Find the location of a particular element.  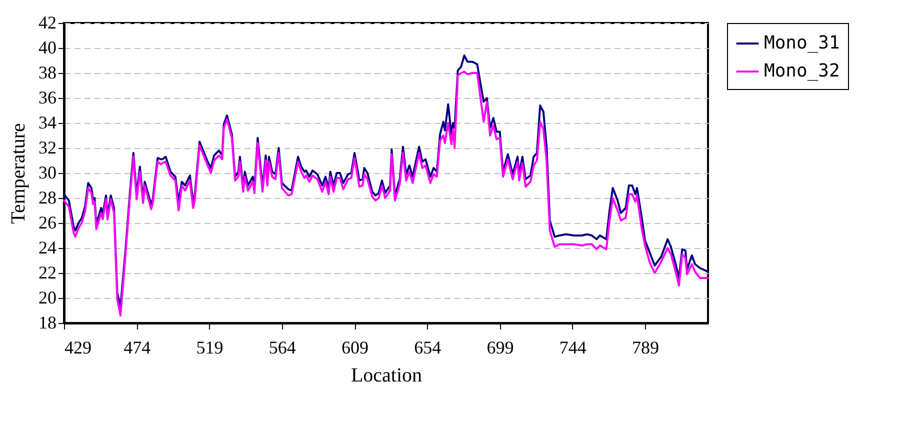

y-tick-label: 28 is located at coordinates (47, 198).